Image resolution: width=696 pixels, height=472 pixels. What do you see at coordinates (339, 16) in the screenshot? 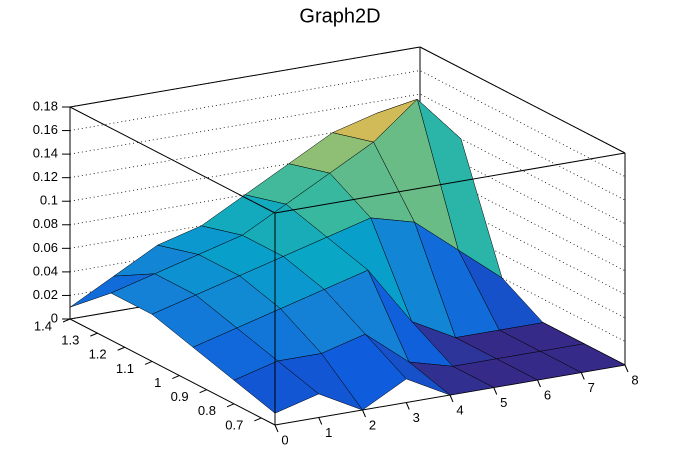
I see `chart-title: Graph2D` at bounding box center [339, 16].